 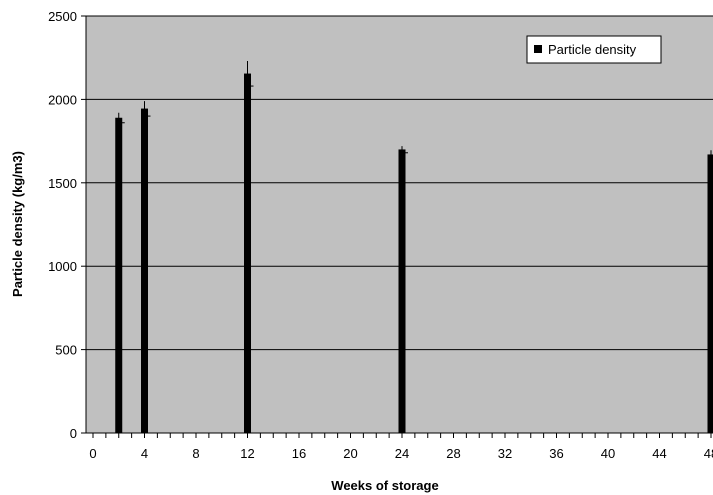 What do you see at coordinates (556, 453) in the screenshot?
I see `x-tick-label: 36` at bounding box center [556, 453].